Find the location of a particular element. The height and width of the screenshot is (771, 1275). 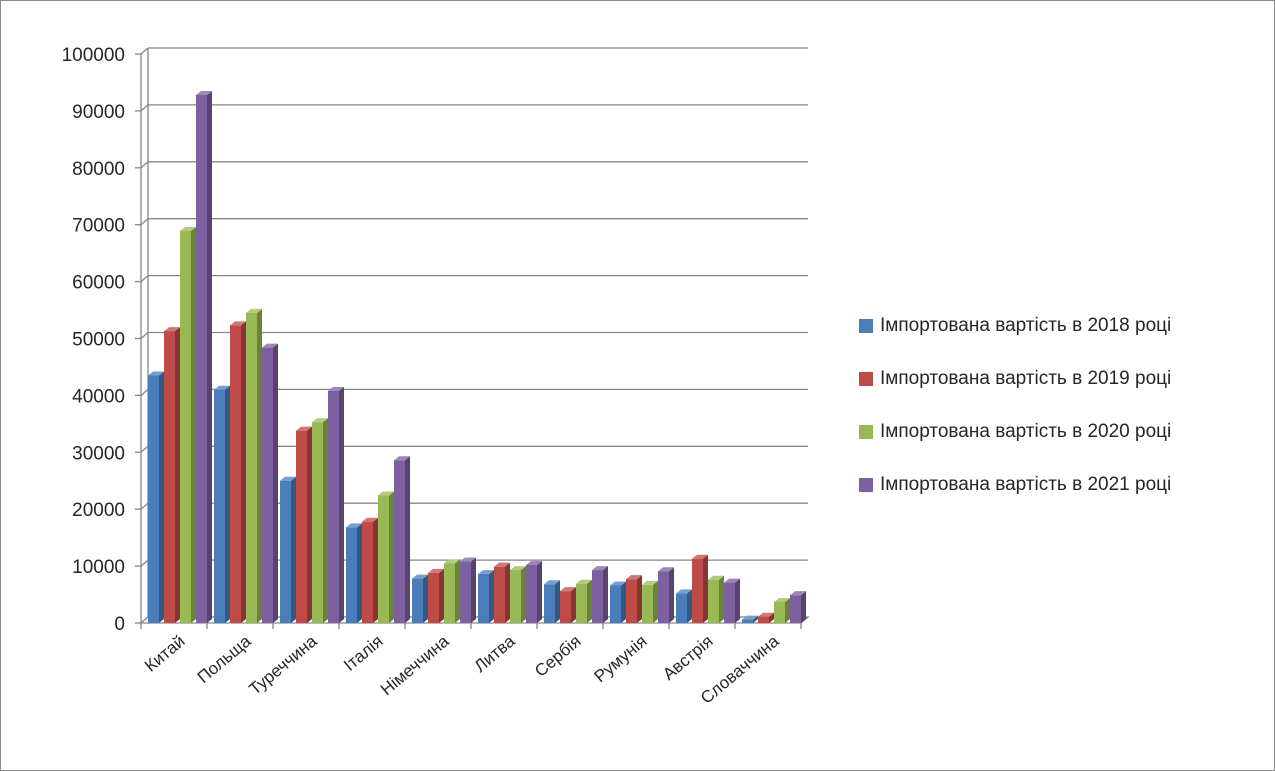

x-tick-label: Китай is located at coordinates (164, 654).